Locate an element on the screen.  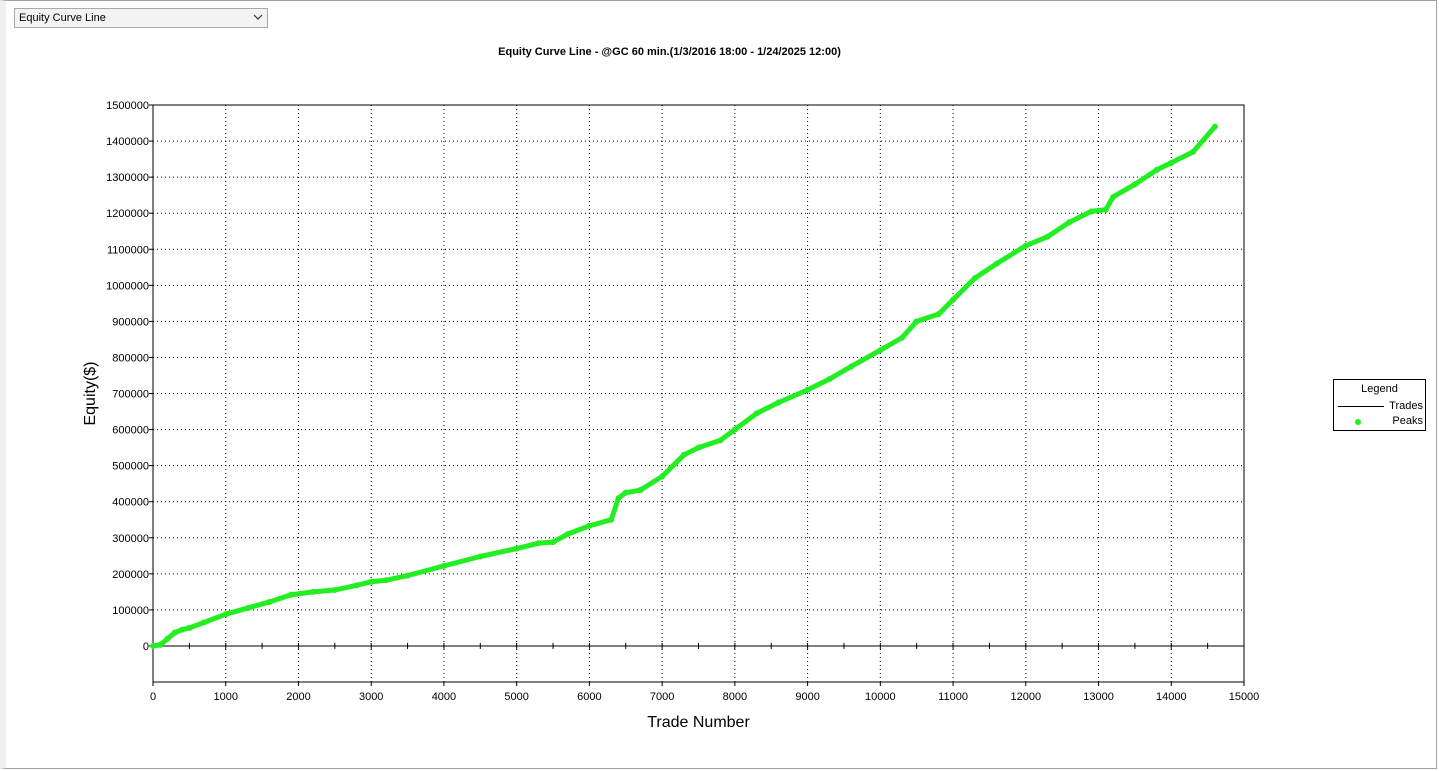
chart-type-dropdown: Equity Curve Line is located at coordinates (141, 18).